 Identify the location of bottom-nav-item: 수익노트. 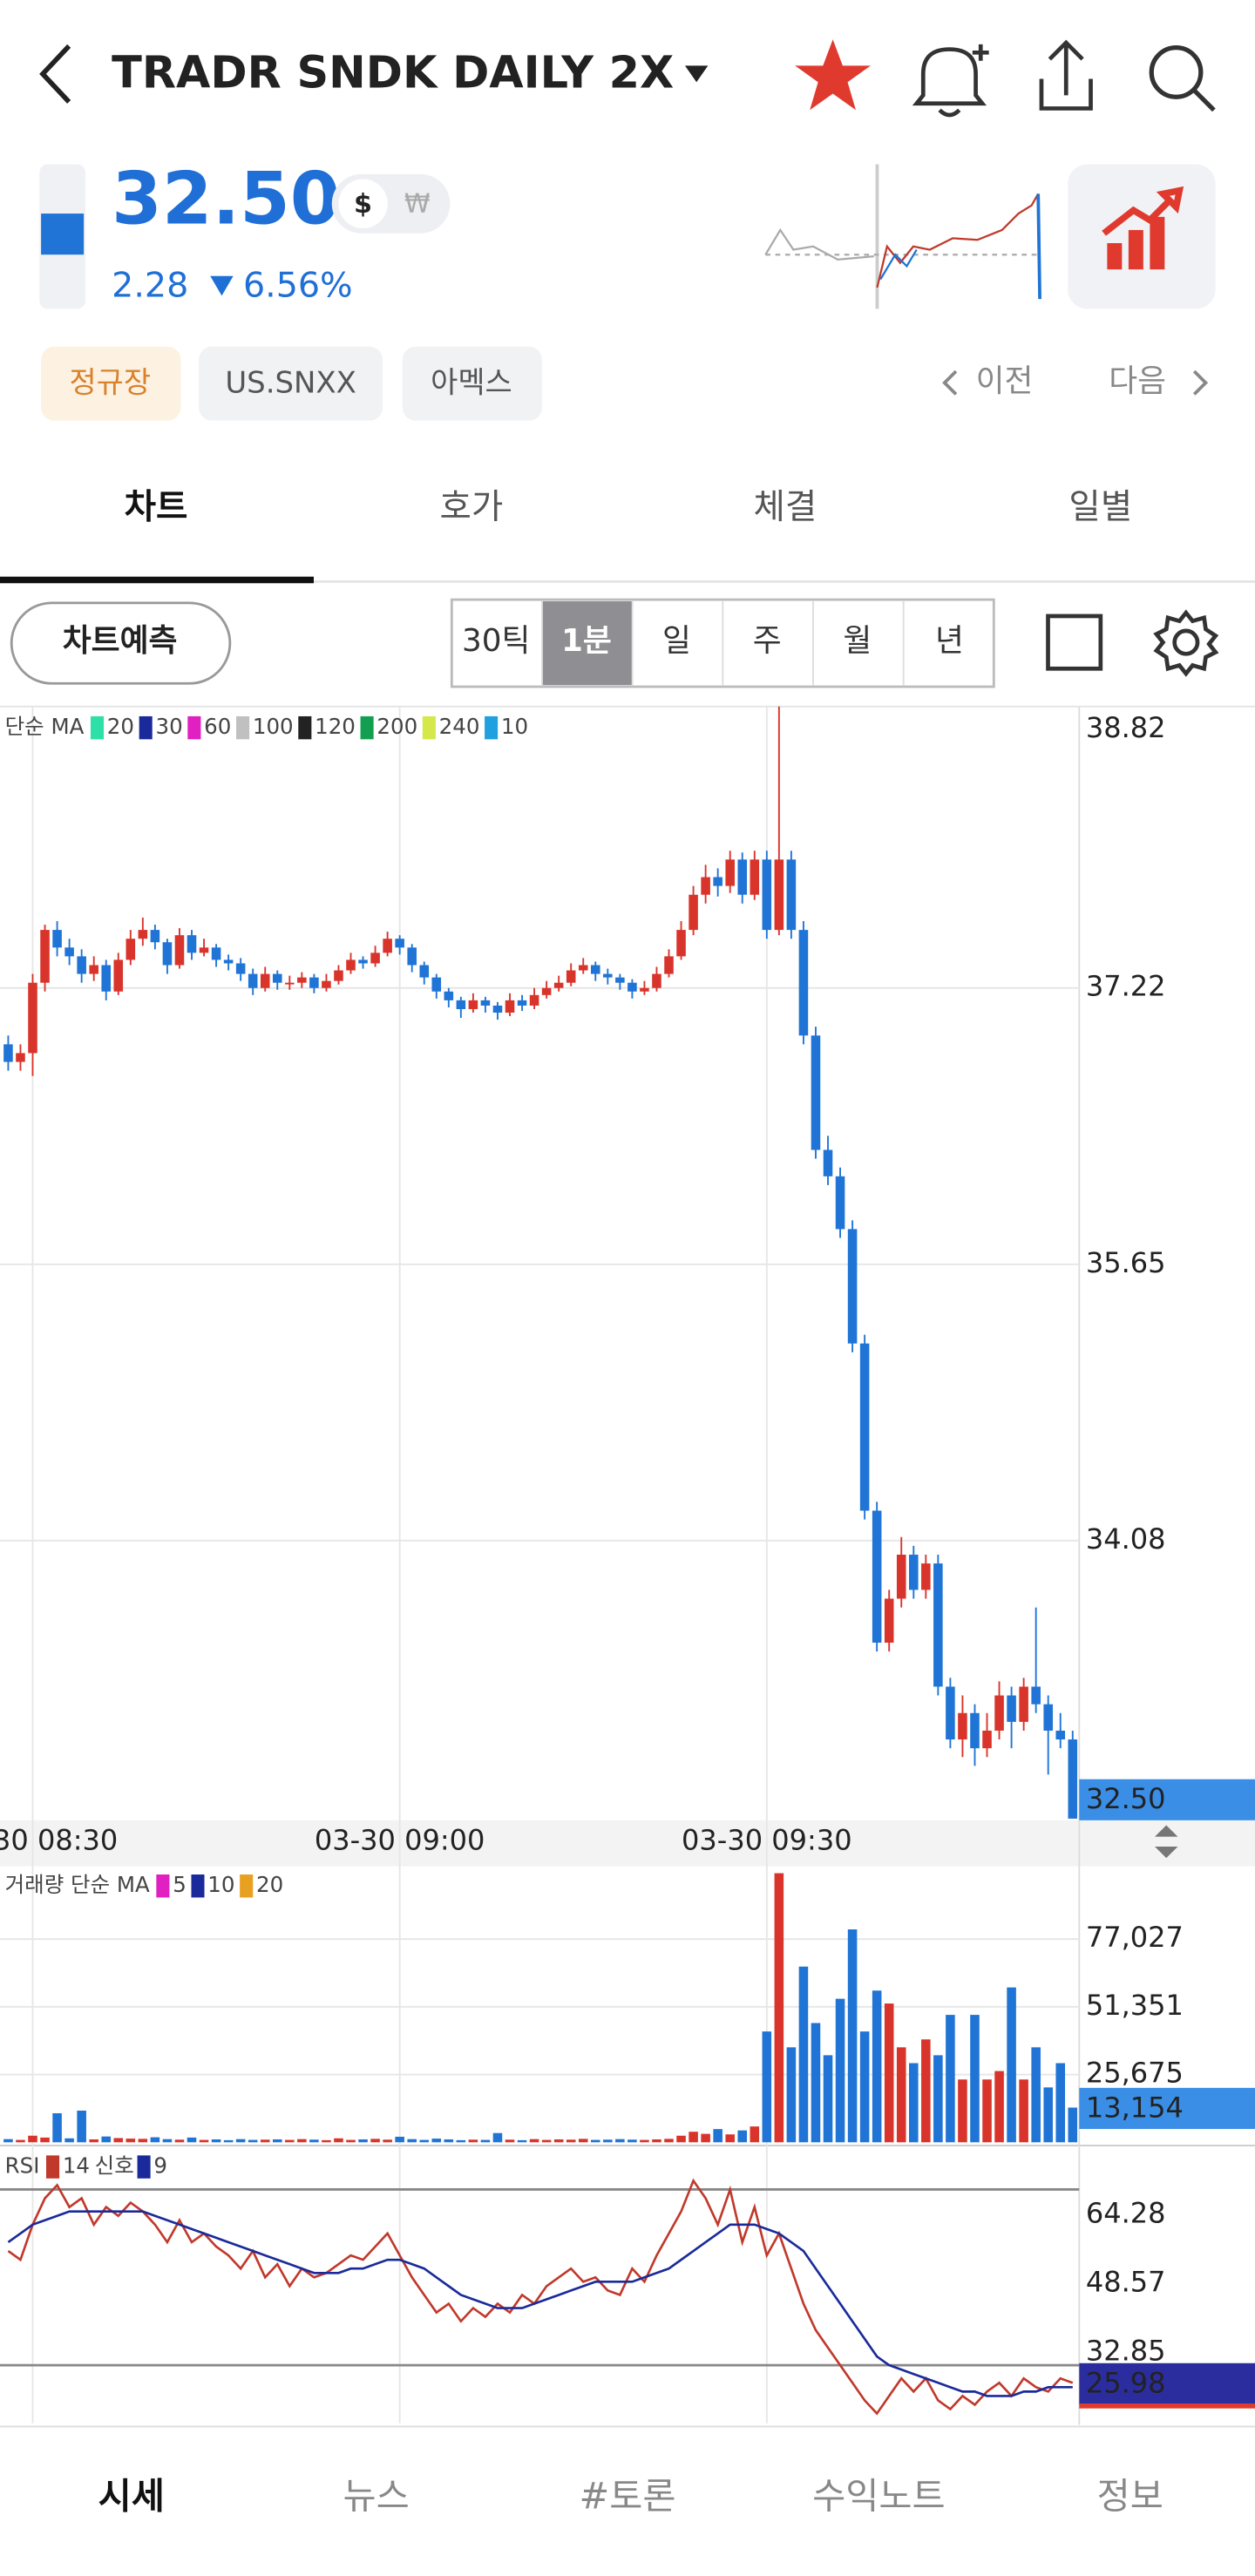
(879, 2496).